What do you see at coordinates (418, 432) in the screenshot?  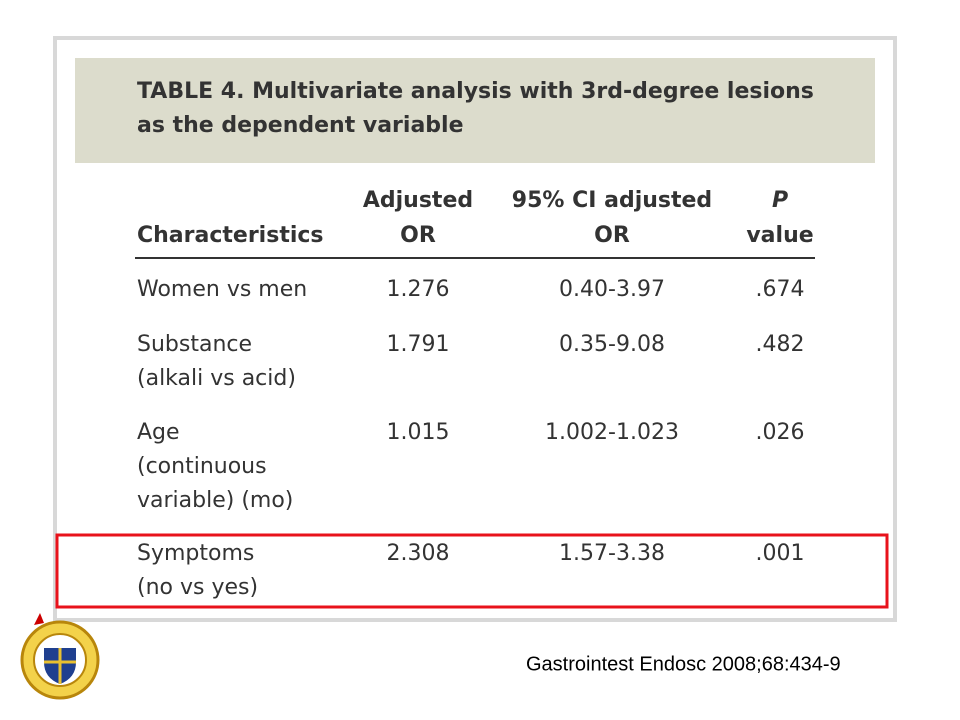 I see `cell: 1.015` at bounding box center [418, 432].